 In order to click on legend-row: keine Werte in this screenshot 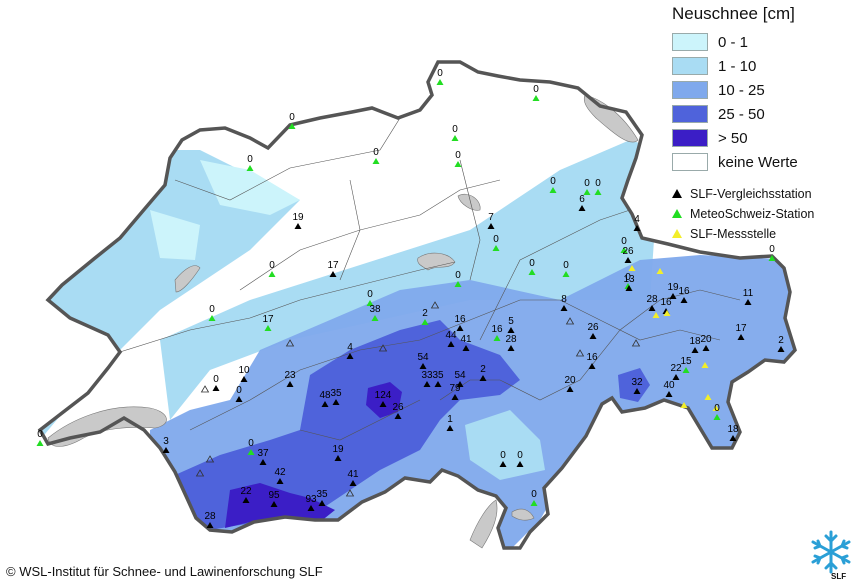, I will do `click(763, 162)`.